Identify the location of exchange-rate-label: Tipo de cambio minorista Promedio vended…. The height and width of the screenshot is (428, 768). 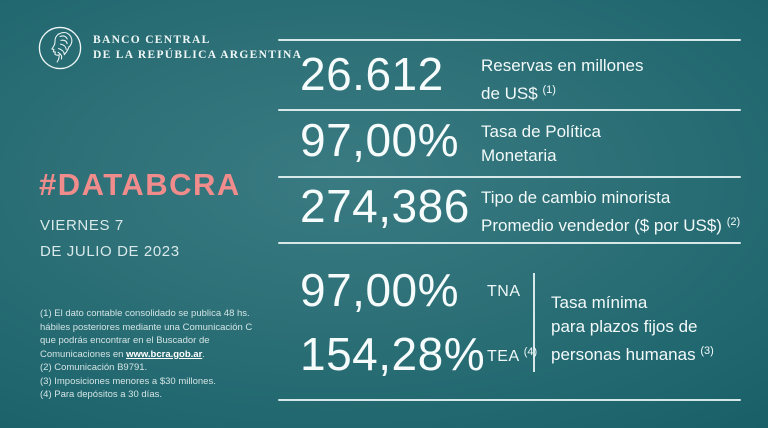
(611, 211).